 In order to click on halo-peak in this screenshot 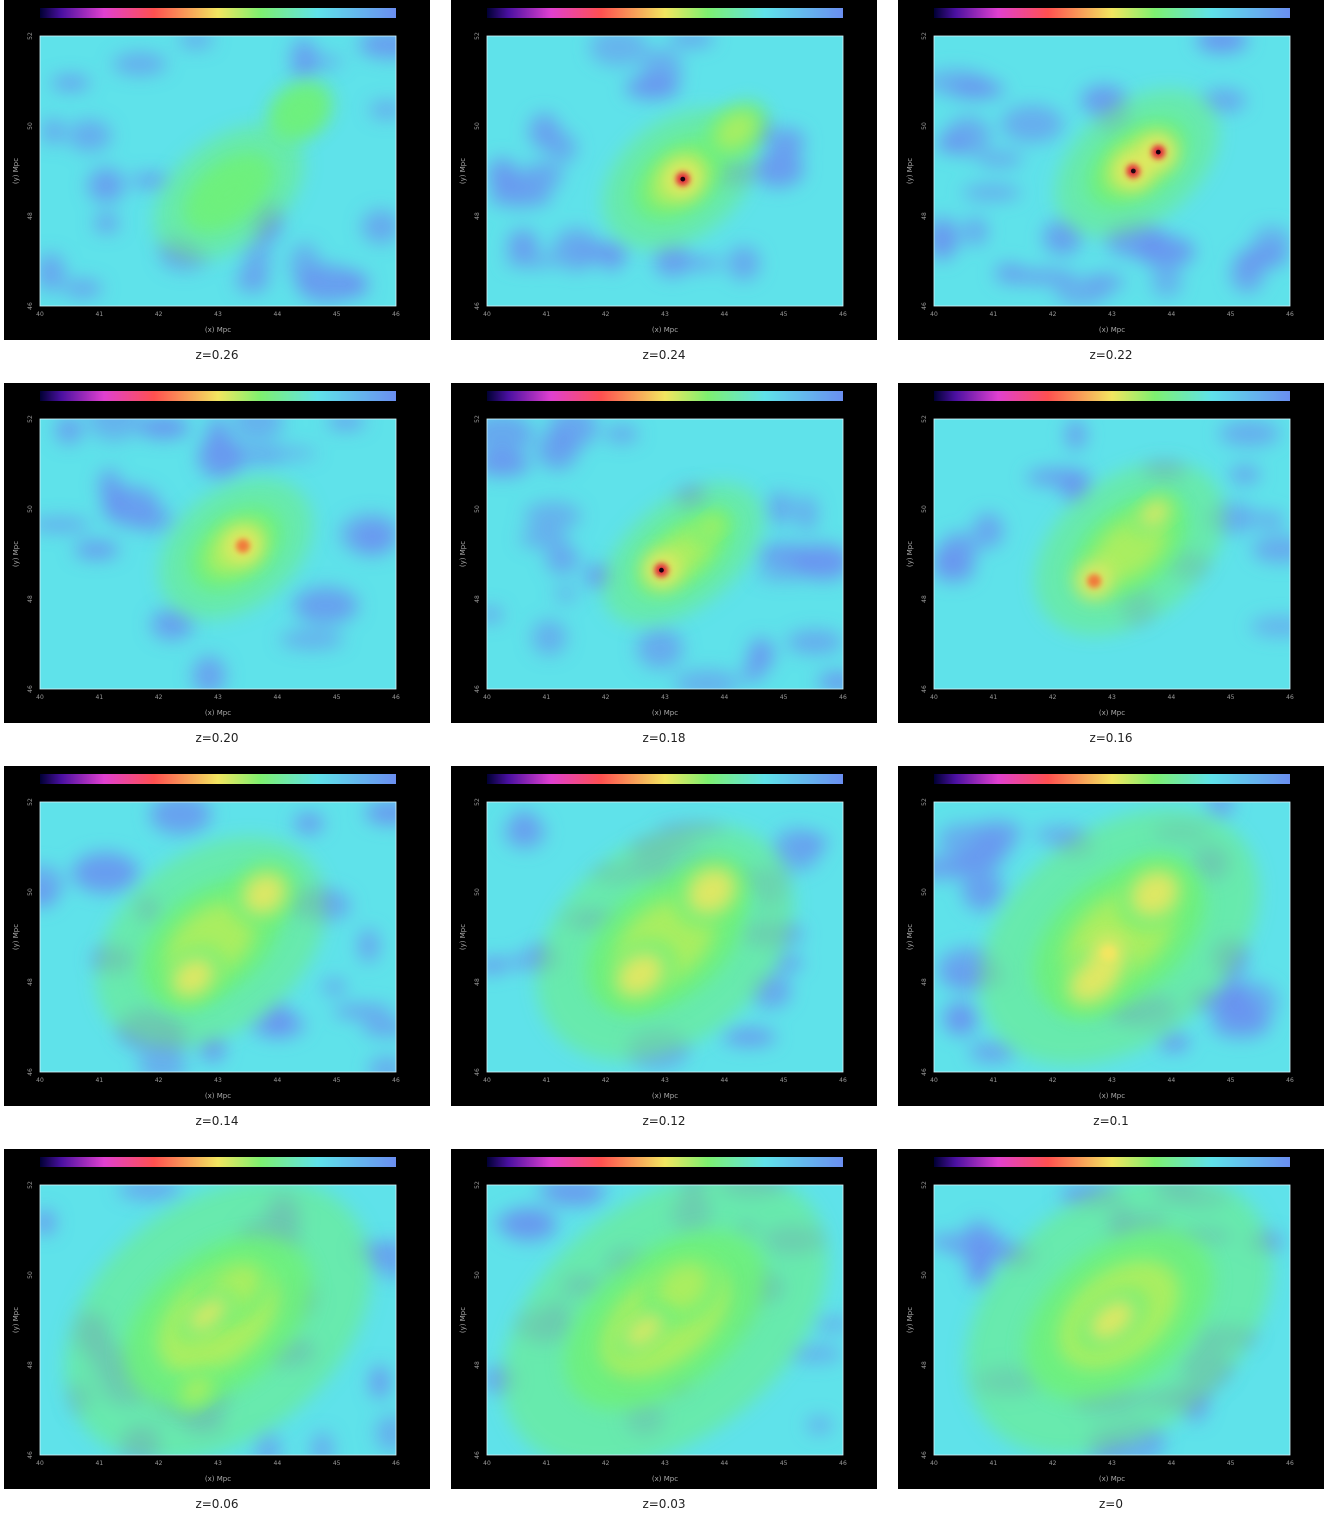, I will do `click(1108, 953)`.